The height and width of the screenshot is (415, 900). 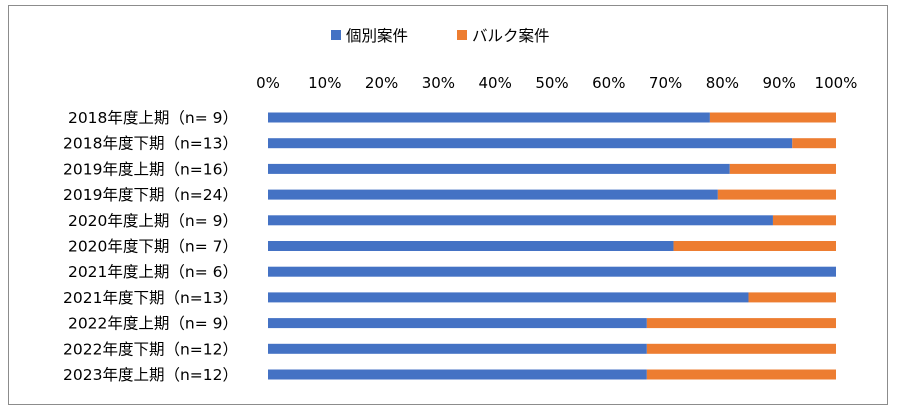 I want to click on category-label: 2021年度上期（n= 6）, so click(x=153, y=272).